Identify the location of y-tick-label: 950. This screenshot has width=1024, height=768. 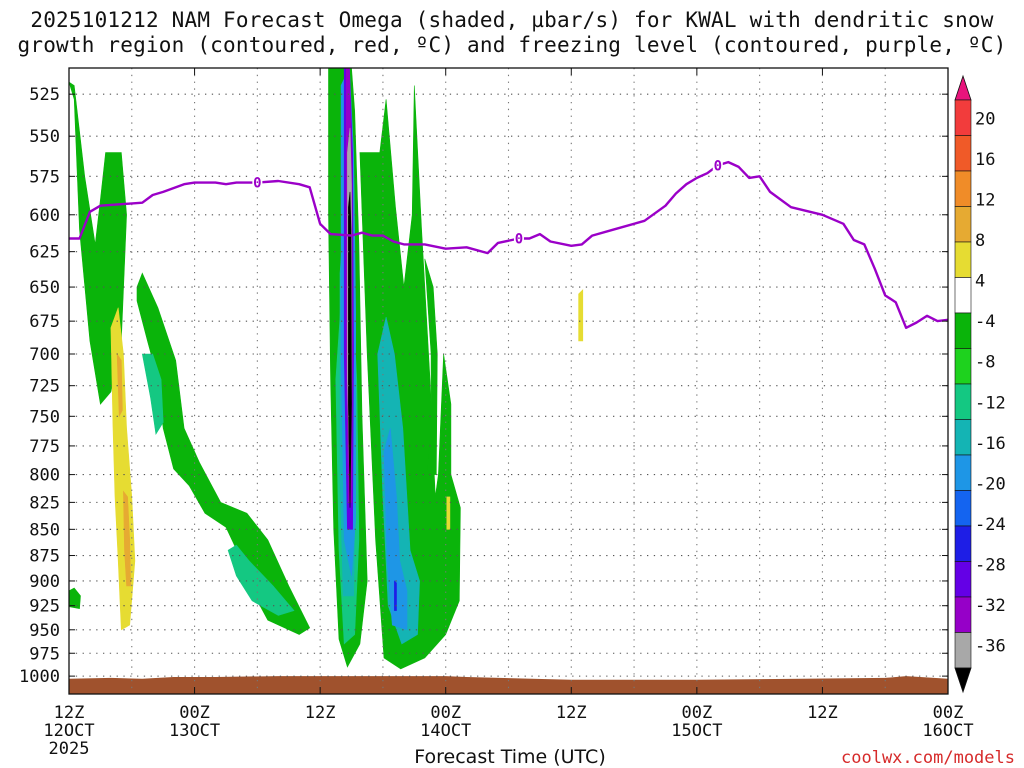
(44, 631).